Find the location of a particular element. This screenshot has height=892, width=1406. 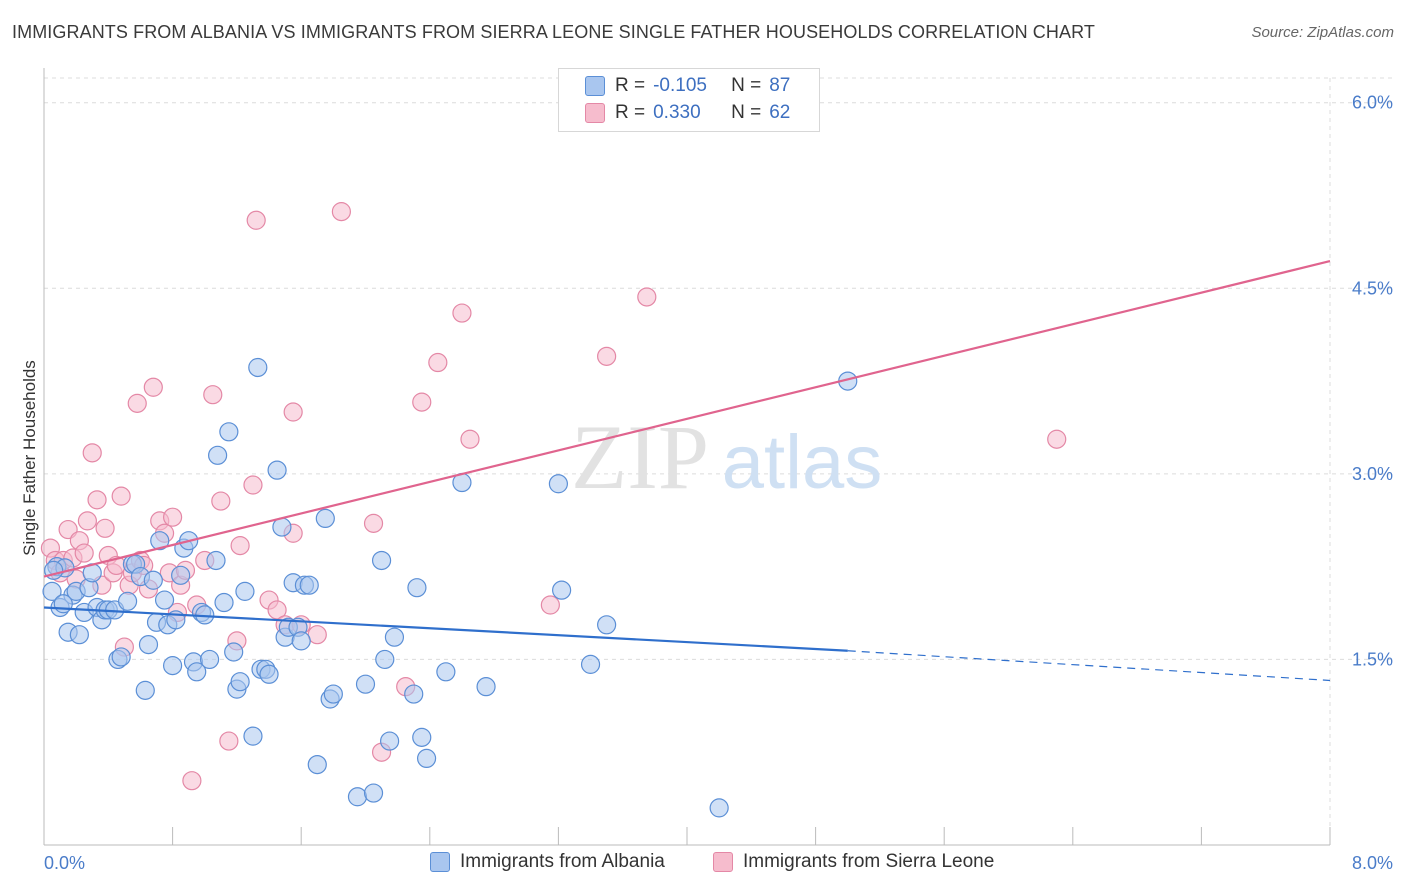

y-tick-label-0: 1.5% is located at coordinates (1372, 659).